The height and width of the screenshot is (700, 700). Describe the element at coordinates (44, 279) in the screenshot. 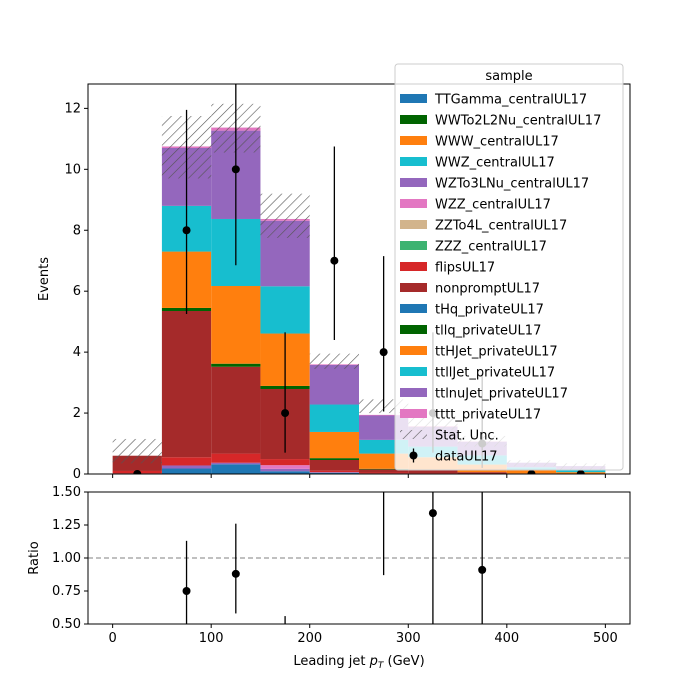

I see `main-ylabel: Events` at that location.